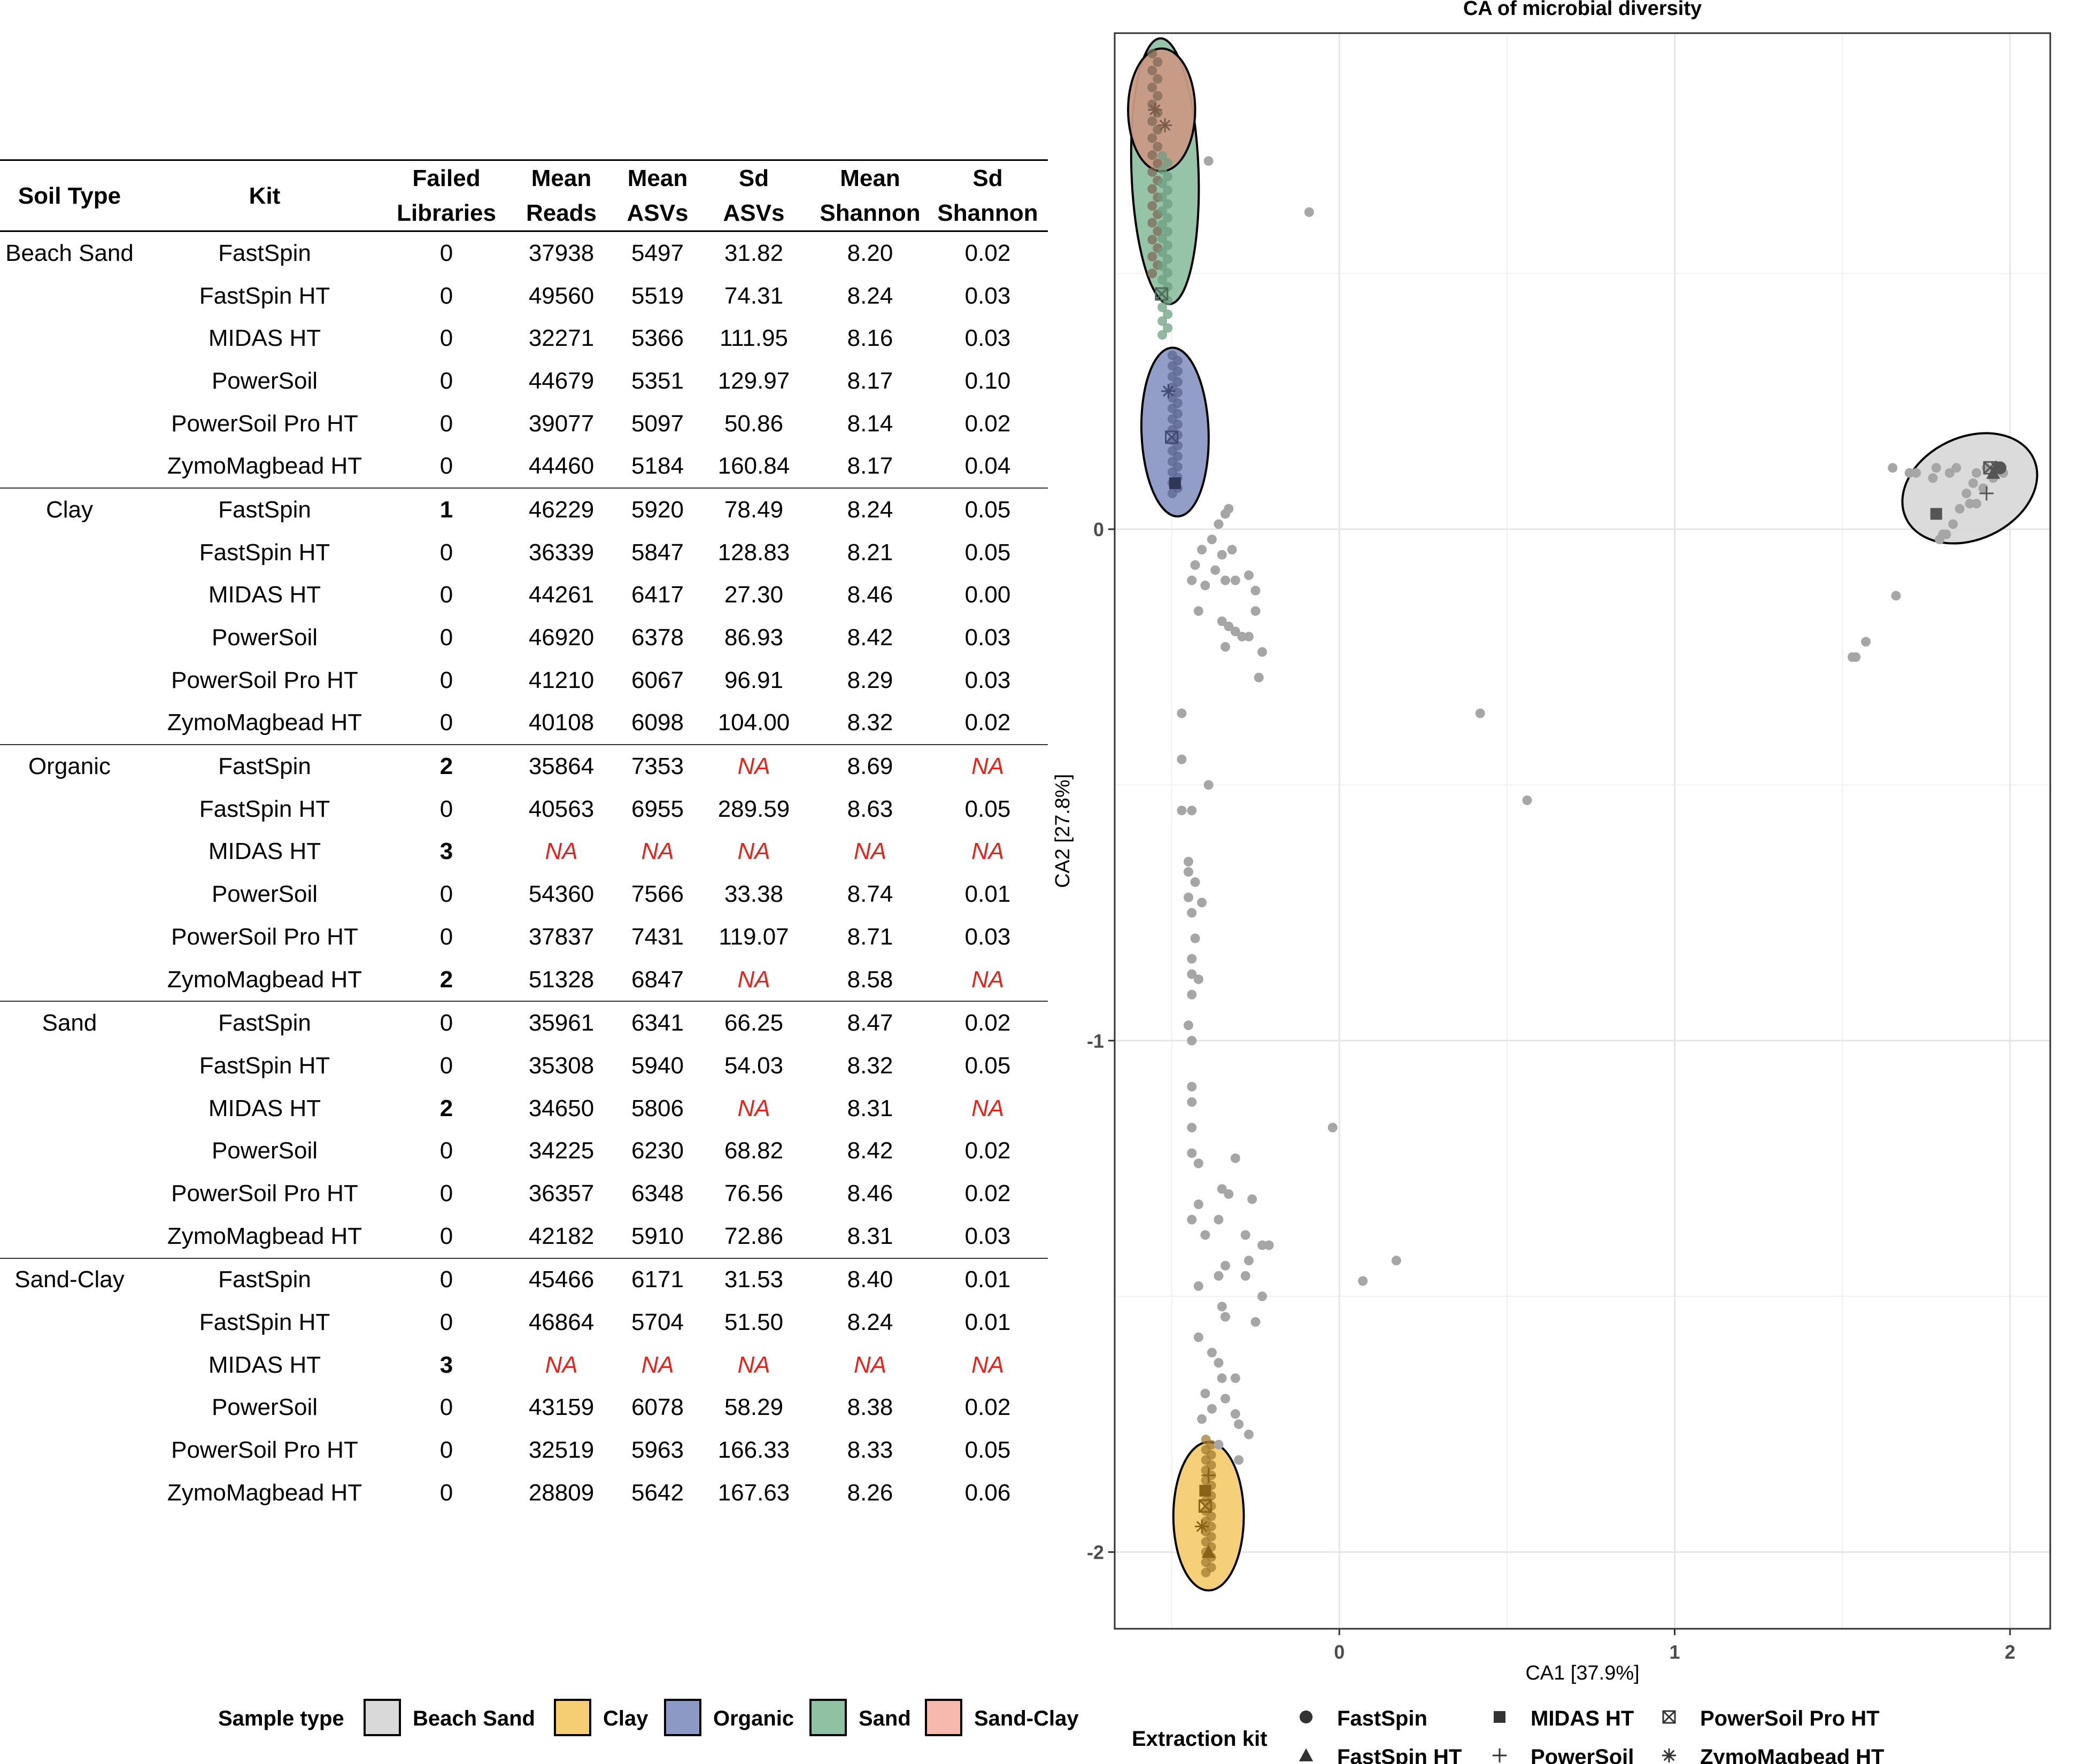 The height and width of the screenshot is (1764, 2085). I want to click on table-cell: 6955, so click(657, 808).